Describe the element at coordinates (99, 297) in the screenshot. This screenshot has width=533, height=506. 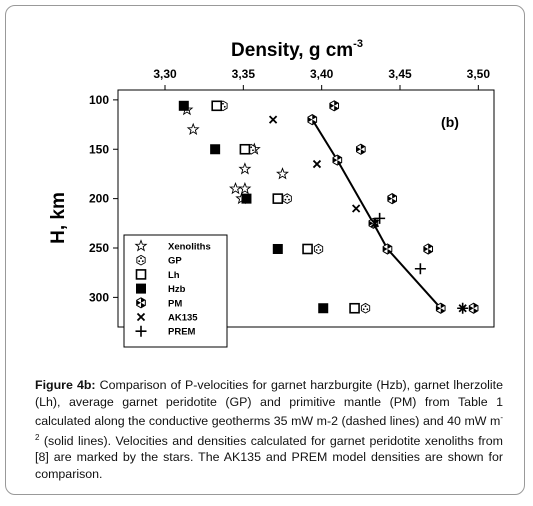
I see `y-tick-label: 300` at that location.